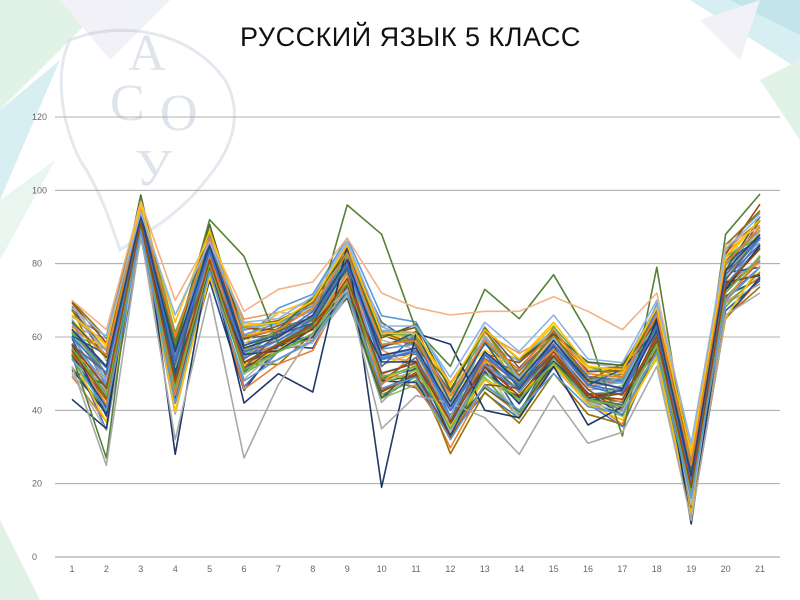 The height and width of the screenshot is (600, 800). Describe the element at coordinates (209, 569) in the screenshot. I see `x-tick-label: 5` at that location.